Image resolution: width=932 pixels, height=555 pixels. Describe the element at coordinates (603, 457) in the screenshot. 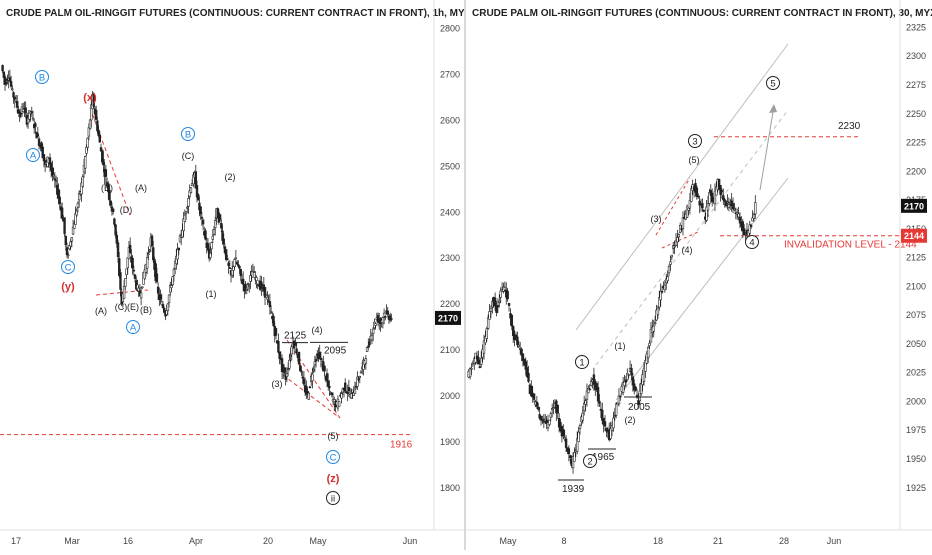

I see `level-label: 1965` at that location.